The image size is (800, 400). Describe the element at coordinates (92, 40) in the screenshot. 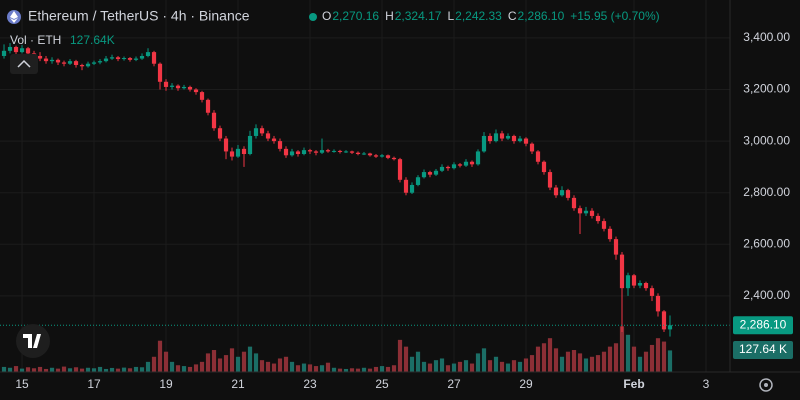

I see `volume-value: 127.64K` at that location.